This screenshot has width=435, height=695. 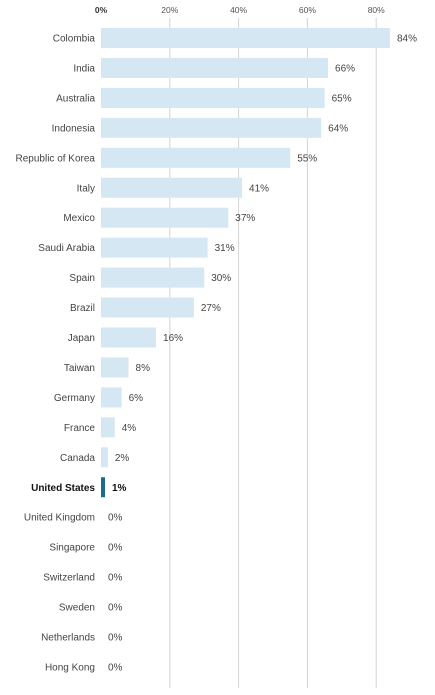 What do you see at coordinates (119, 488) in the screenshot?
I see `value-label: 1%` at bounding box center [119, 488].